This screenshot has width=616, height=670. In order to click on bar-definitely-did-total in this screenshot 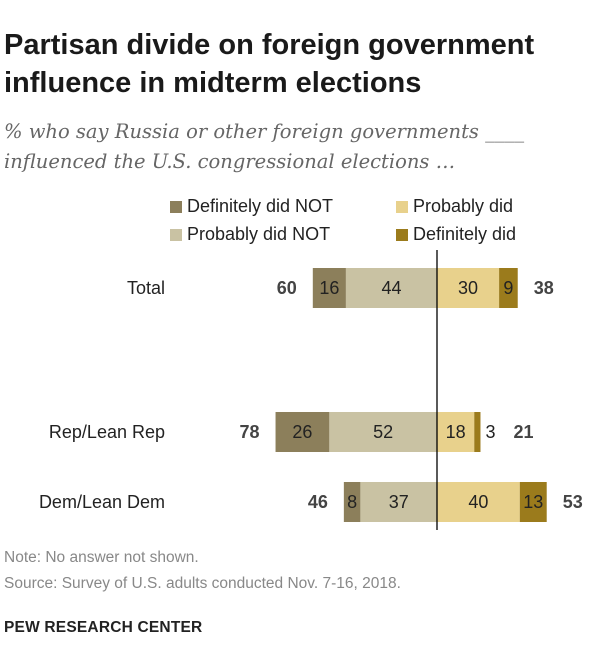, I will do `click(508, 288)`.